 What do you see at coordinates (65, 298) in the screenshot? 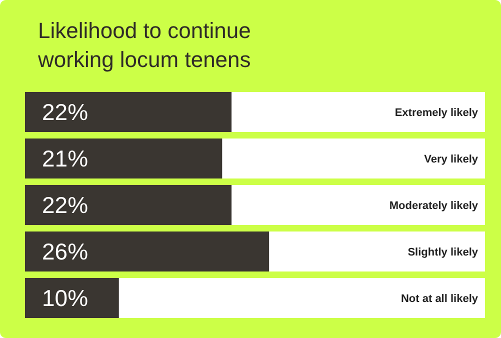
I see `data-label: 10%` at bounding box center [65, 298].